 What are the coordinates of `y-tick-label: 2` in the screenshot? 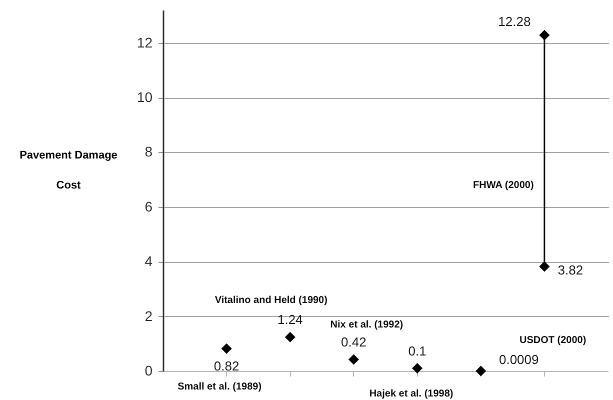 It's located at (148, 316).